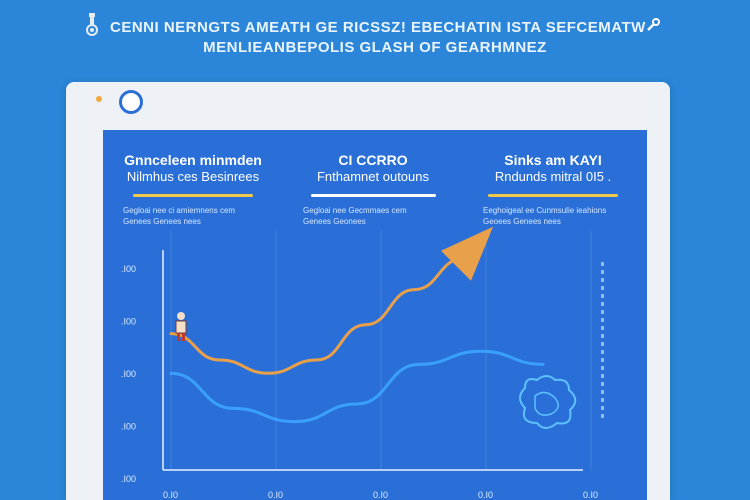  I want to click on person-icon, so click(181, 326).